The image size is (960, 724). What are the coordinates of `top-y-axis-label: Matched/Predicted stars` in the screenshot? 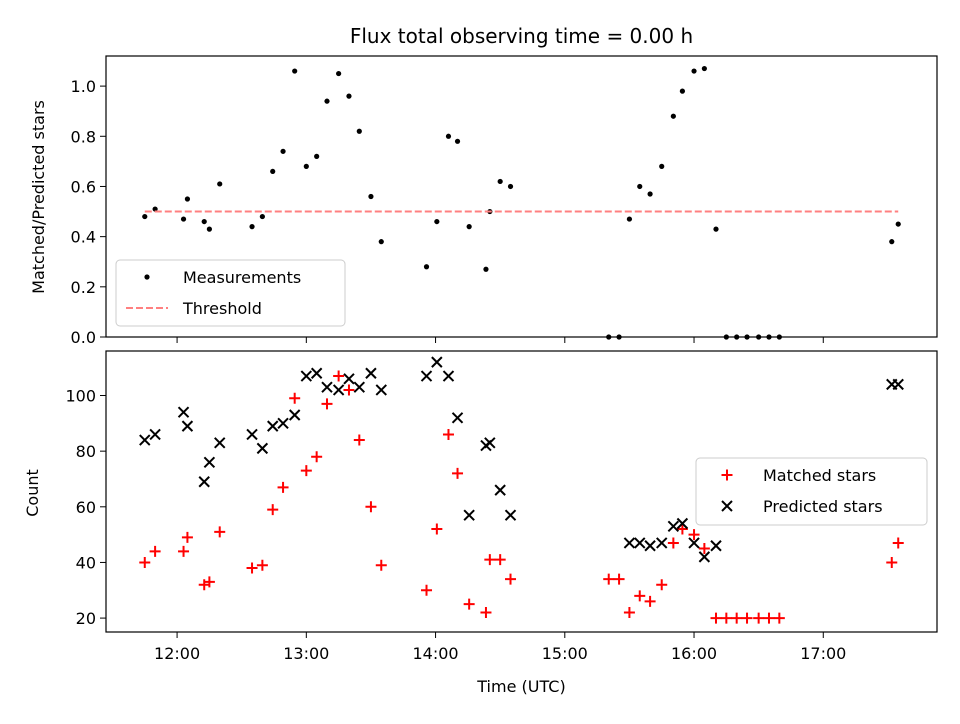 It's located at (38, 197).